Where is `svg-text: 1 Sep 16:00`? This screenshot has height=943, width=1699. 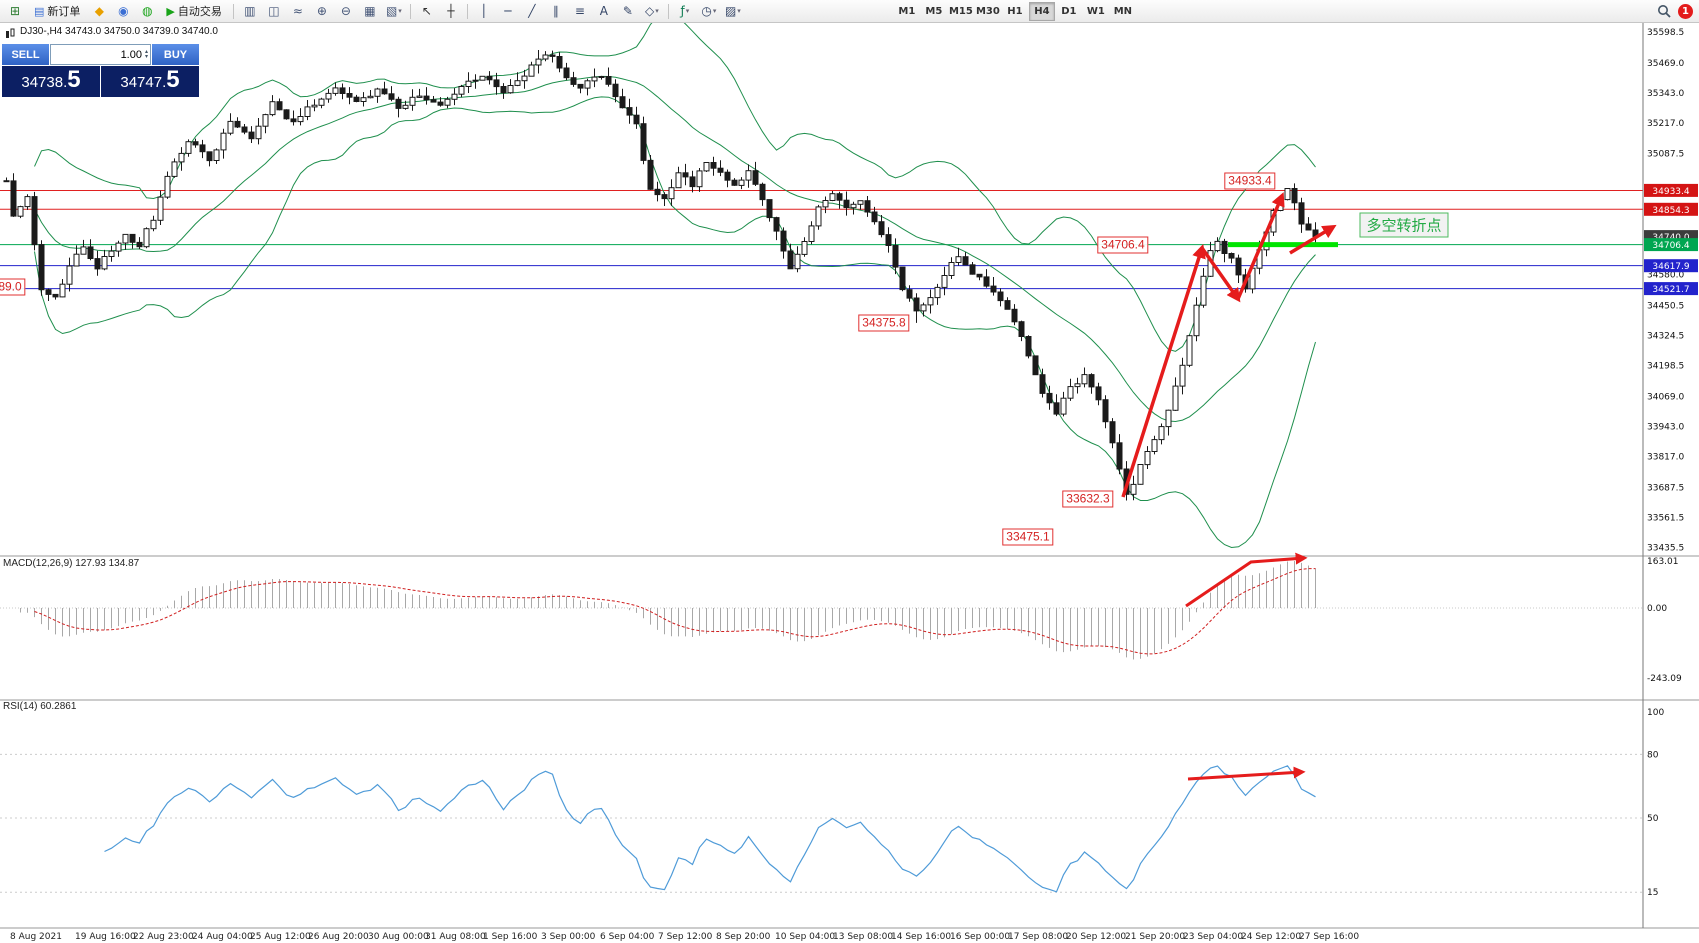
svg-text: 1 Sep 16:00 is located at coordinates (510, 937).